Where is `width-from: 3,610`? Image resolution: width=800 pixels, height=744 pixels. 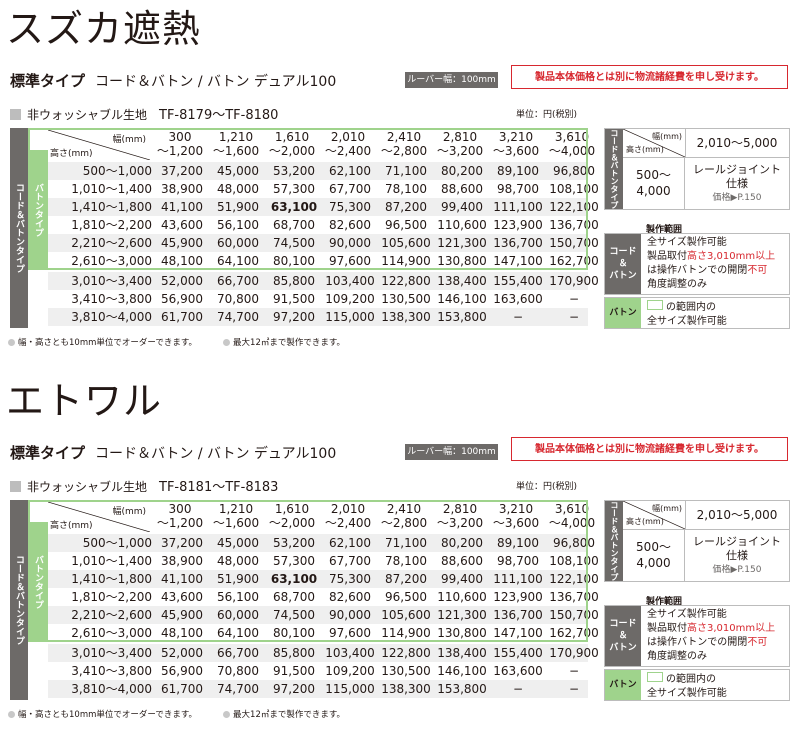
width-from: 3,610 is located at coordinates (572, 509).